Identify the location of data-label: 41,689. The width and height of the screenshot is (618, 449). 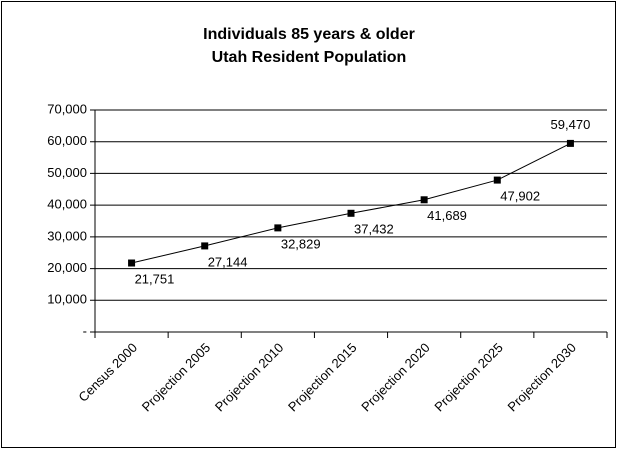
(447, 215).